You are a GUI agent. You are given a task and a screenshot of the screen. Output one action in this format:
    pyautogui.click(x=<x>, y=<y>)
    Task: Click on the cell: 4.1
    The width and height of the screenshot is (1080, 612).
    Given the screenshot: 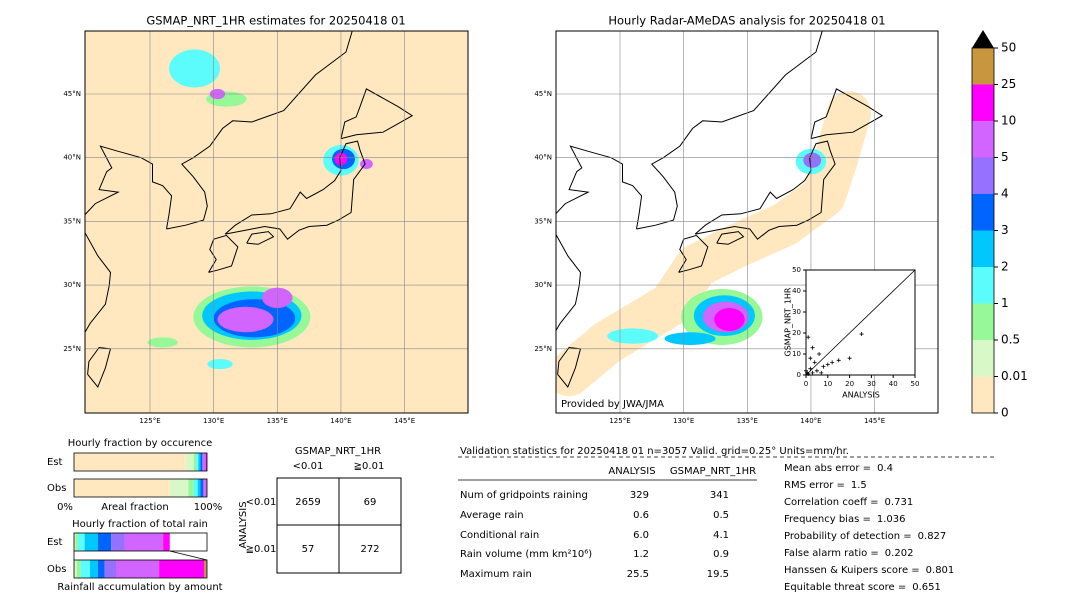 What is the action you would take?
    pyautogui.click(x=721, y=535)
    